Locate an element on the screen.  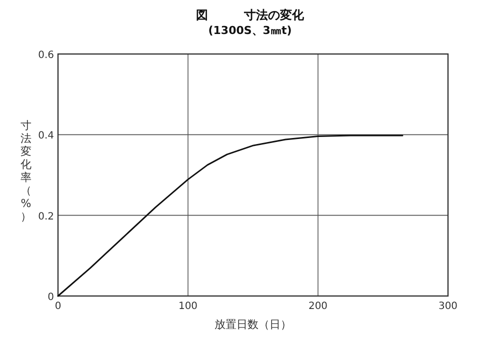
x-tick-label: 100 is located at coordinates (188, 306).